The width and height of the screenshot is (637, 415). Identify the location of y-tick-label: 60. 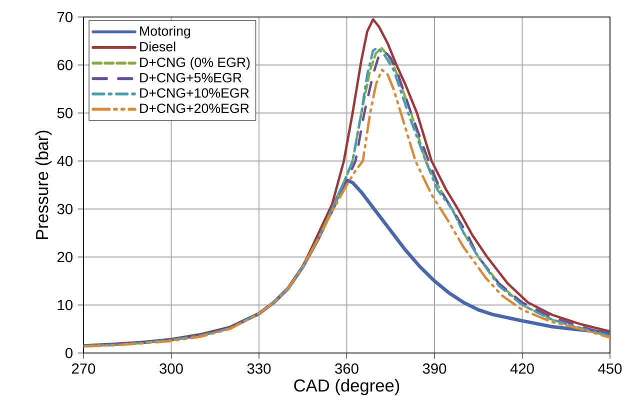
(65, 65).